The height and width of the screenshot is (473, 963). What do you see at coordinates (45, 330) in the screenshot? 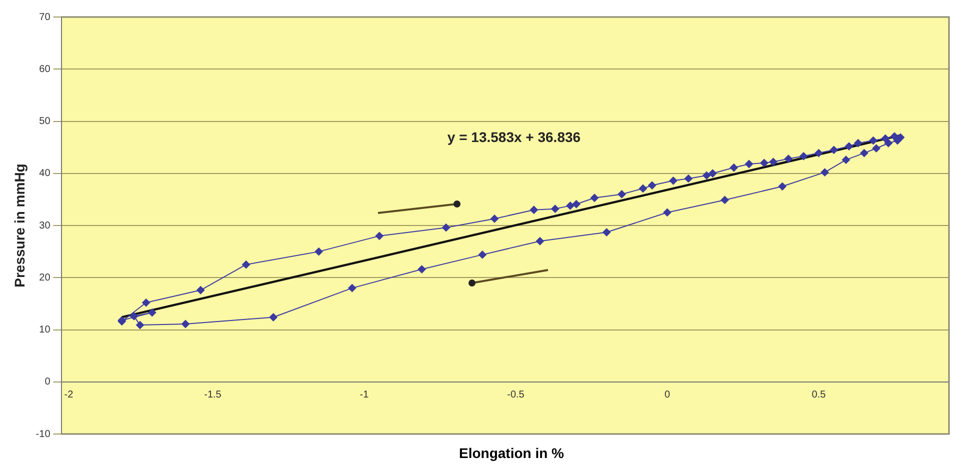
I see `y-tick-label: 10` at bounding box center [45, 330].